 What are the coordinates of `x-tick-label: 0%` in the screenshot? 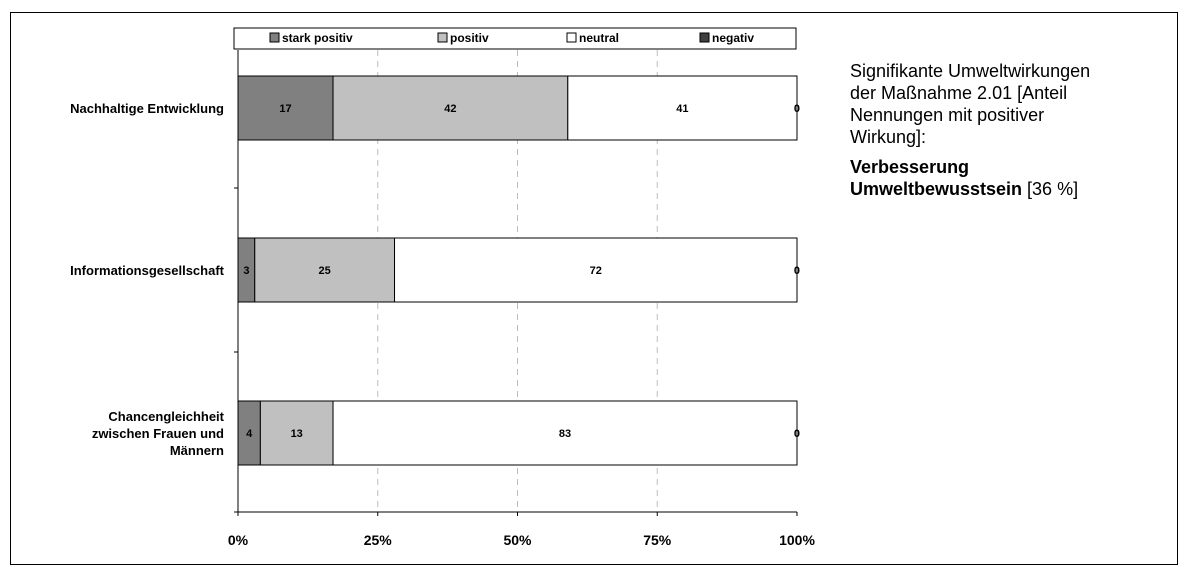 It's located at (238, 540).